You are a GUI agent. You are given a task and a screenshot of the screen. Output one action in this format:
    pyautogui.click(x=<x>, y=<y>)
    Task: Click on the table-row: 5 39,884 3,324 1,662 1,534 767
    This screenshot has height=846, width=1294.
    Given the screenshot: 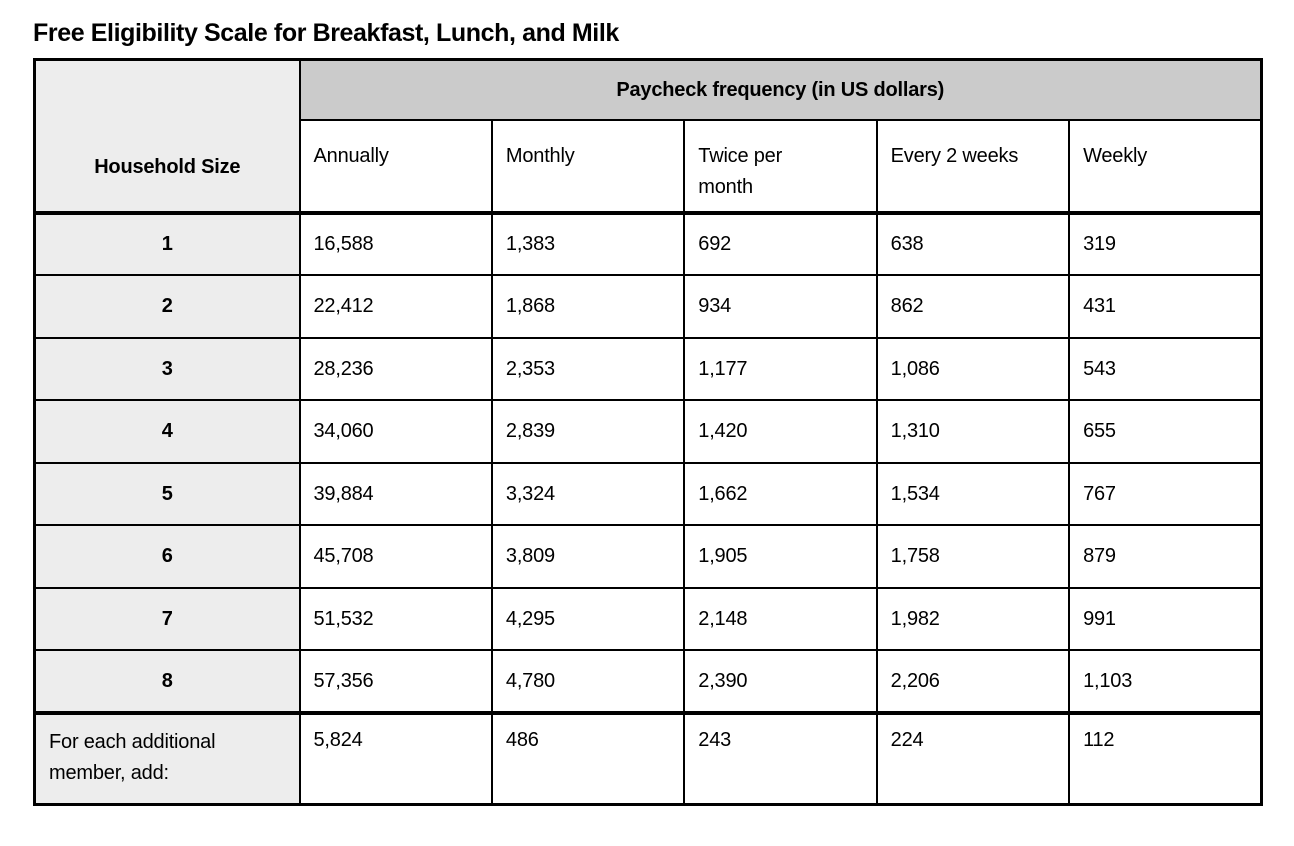 What is the action you would take?
    pyautogui.click(x=648, y=494)
    